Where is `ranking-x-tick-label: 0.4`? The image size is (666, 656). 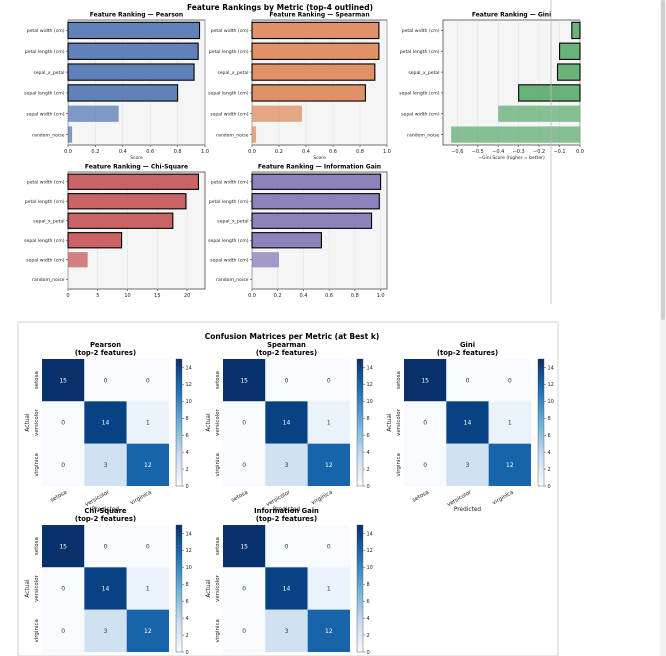 ranking-x-tick-label: 0.4 is located at coordinates (303, 296).